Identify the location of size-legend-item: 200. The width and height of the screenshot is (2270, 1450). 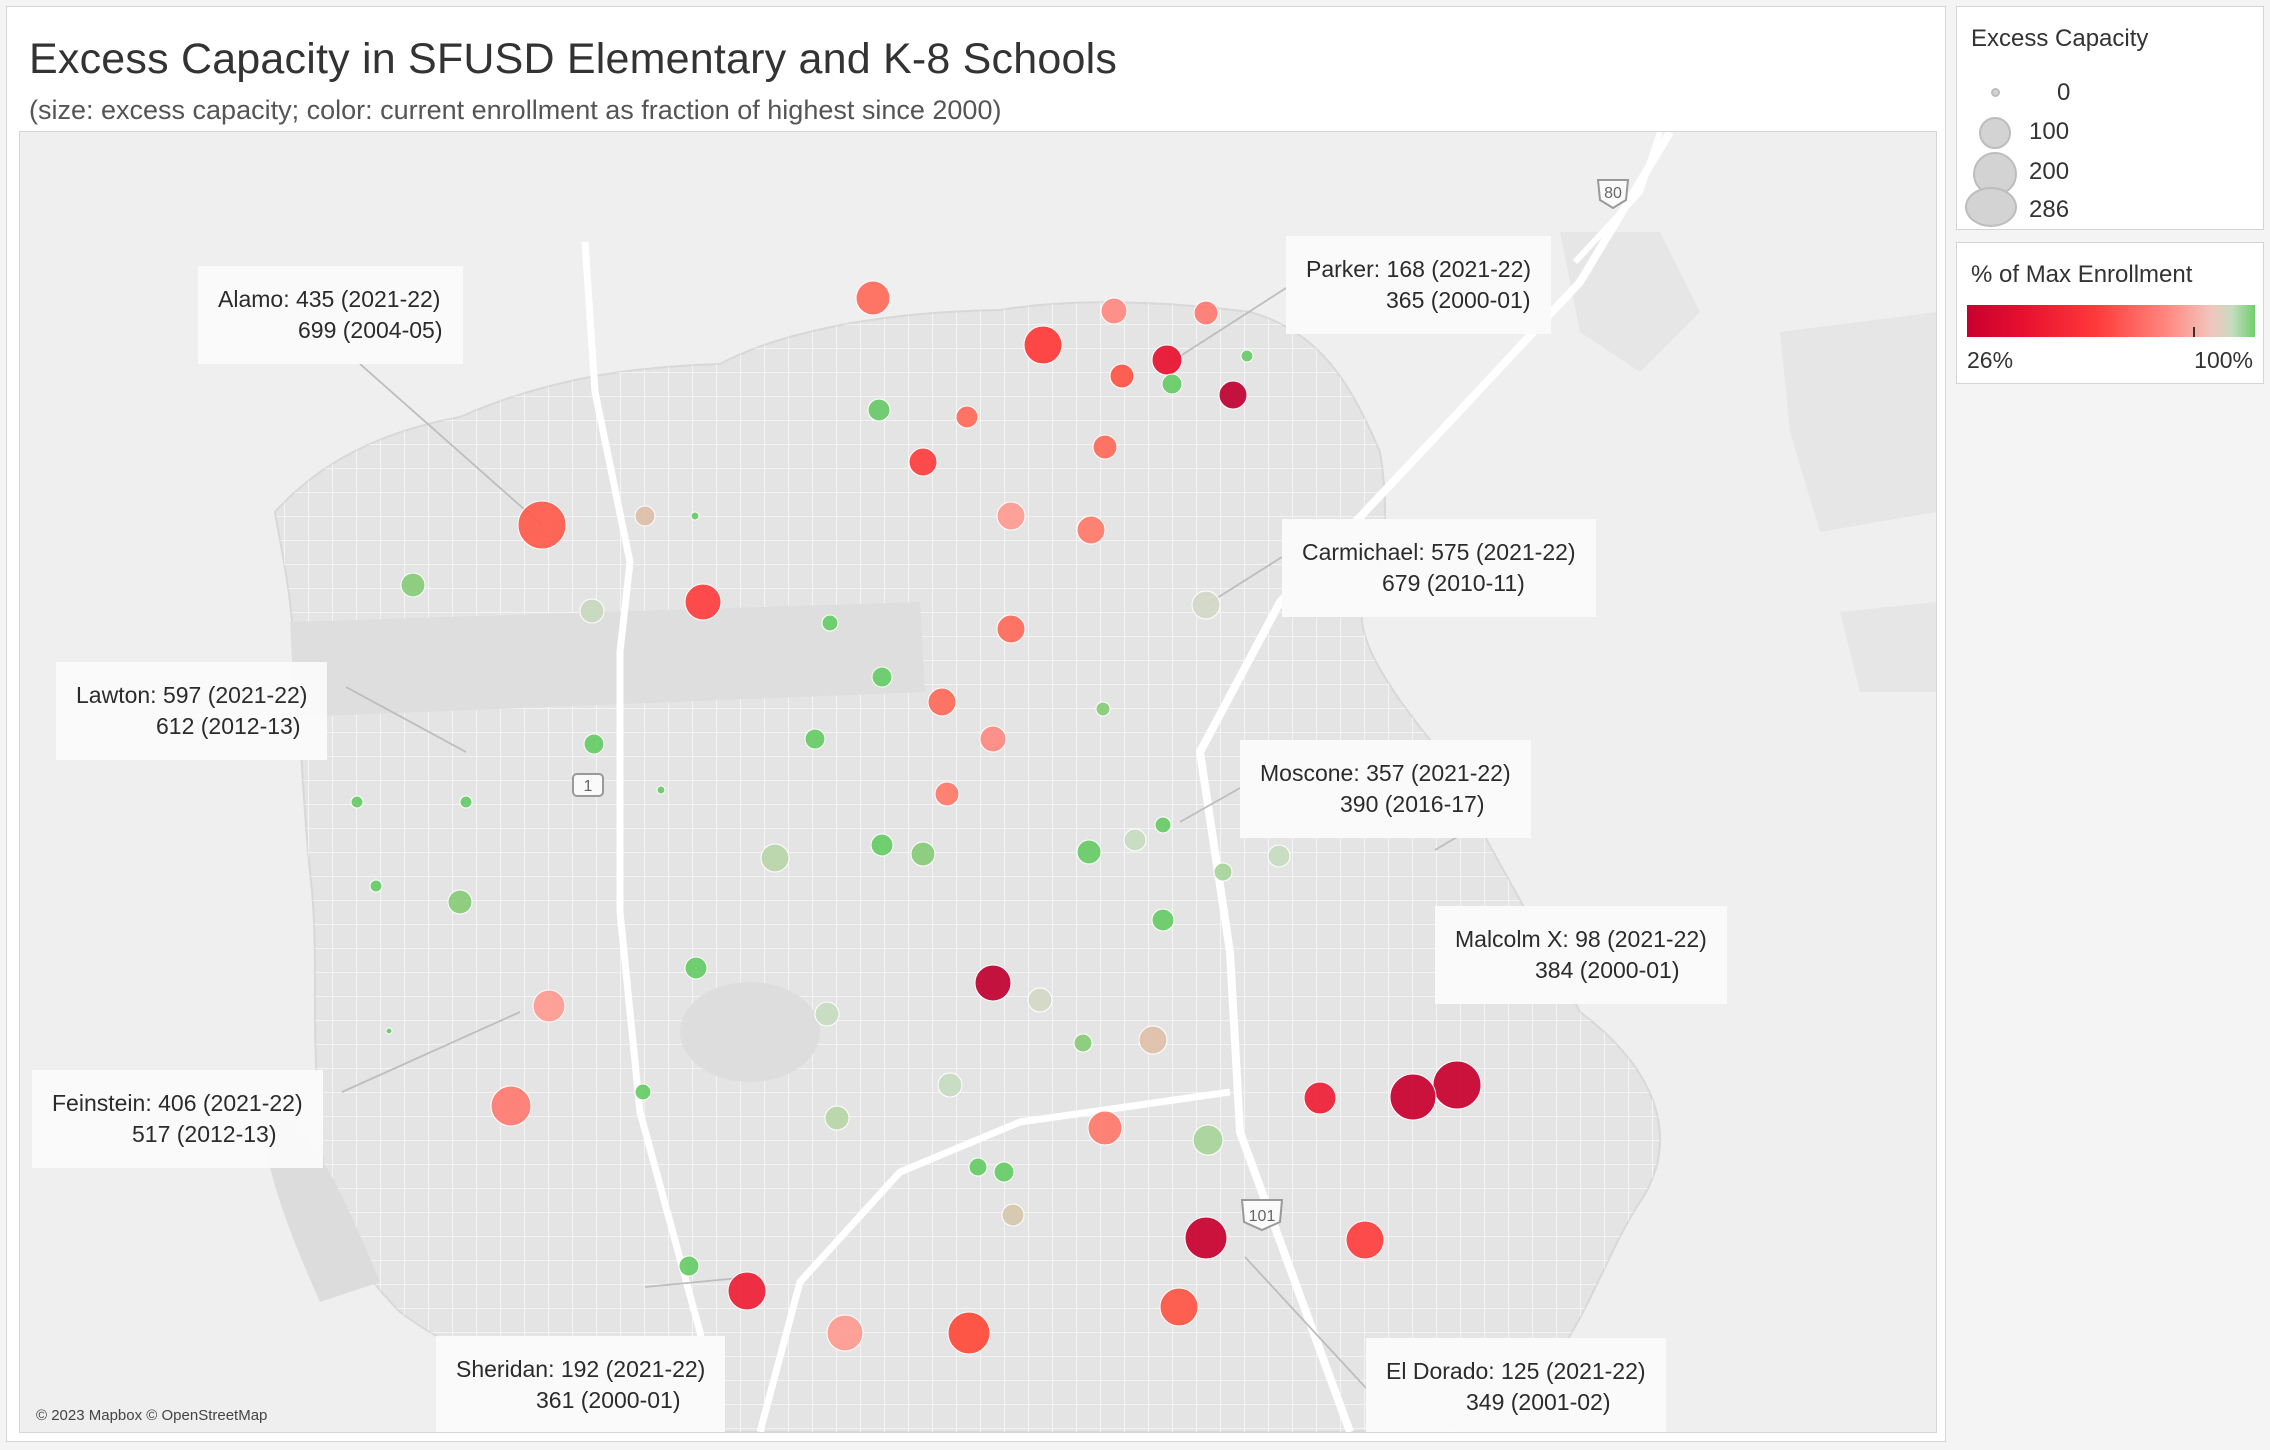
(2107, 174).